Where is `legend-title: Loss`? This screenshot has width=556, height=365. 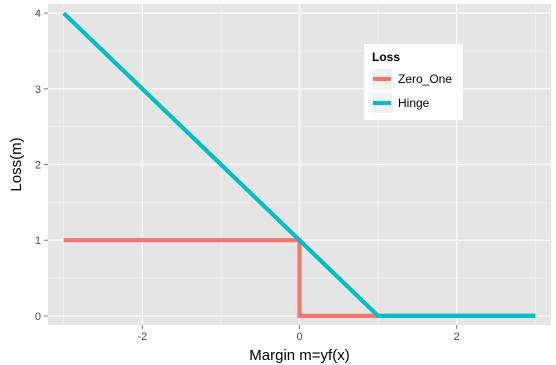 legend-title: Loss is located at coordinates (386, 57).